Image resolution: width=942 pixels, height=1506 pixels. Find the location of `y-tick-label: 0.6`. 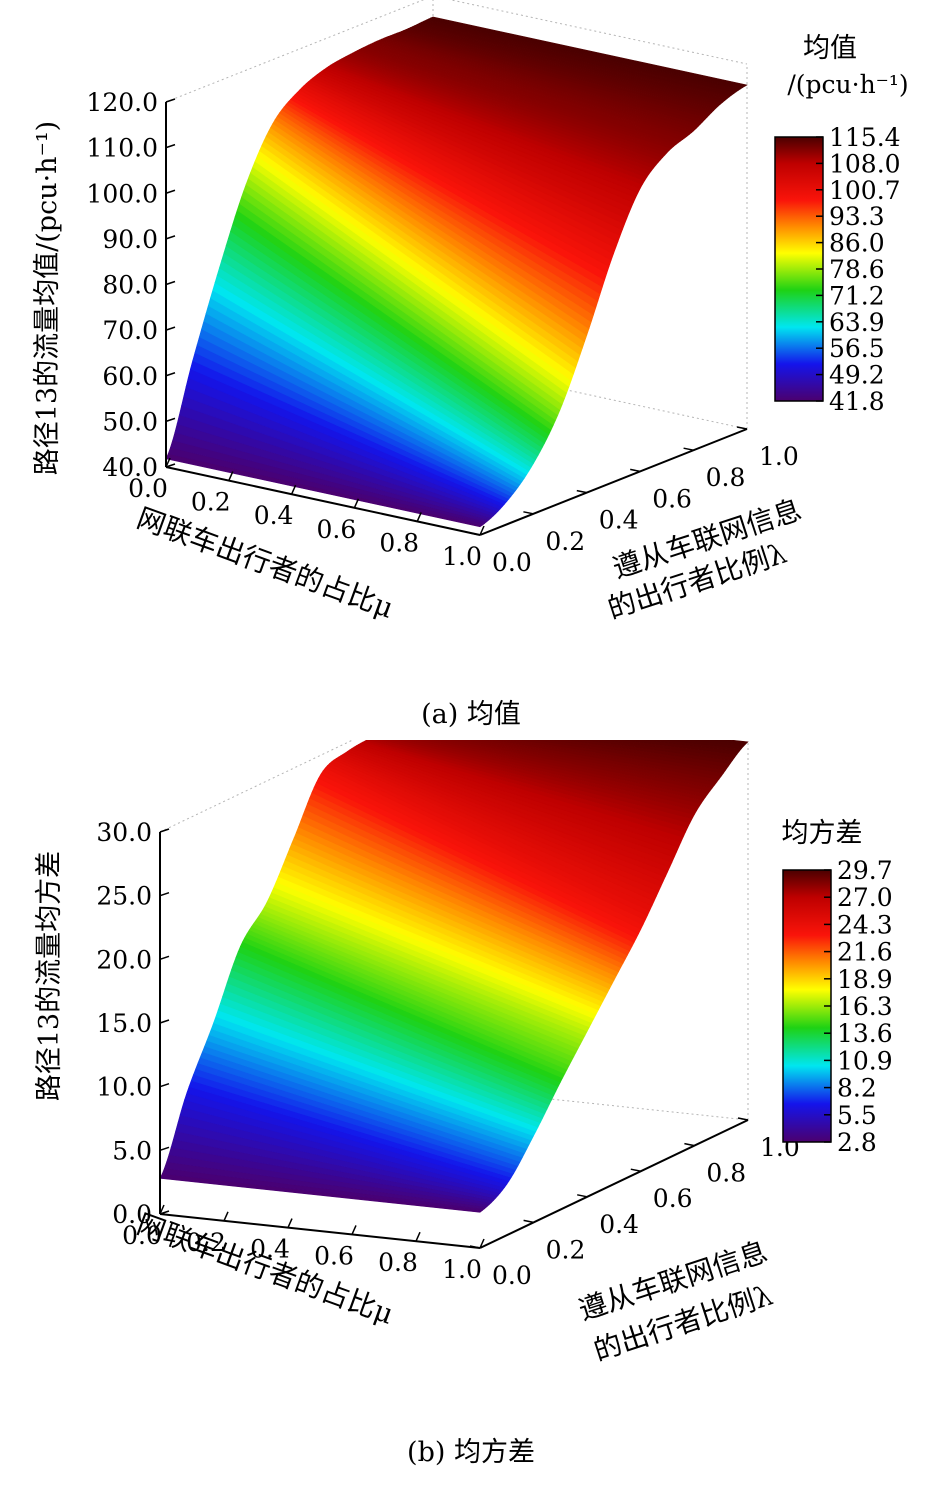

y-tick-label: 0.6 is located at coordinates (673, 1198).